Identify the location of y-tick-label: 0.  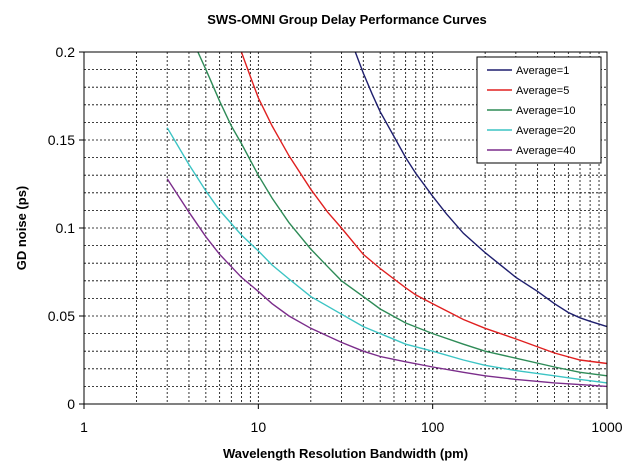
(71, 404).